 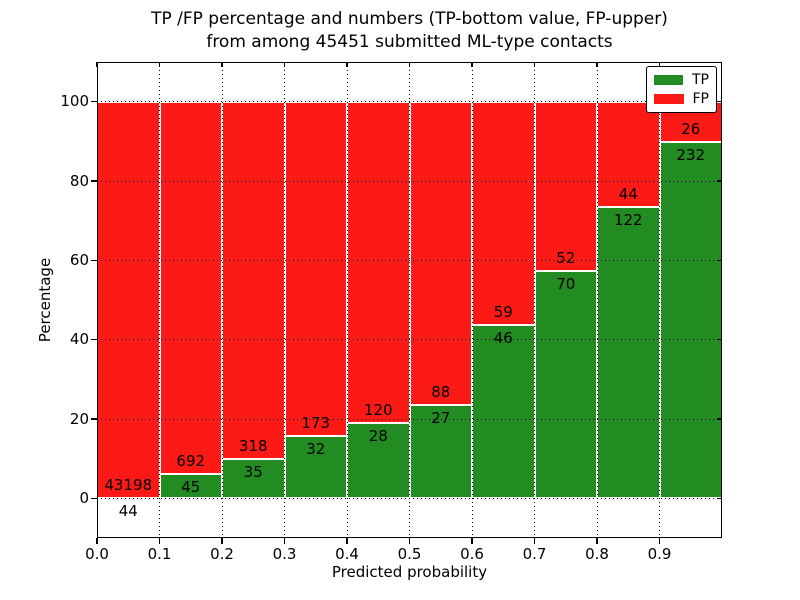 What do you see at coordinates (79, 418) in the screenshot?
I see `y-tick-label: 20` at bounding box center [79, 418].